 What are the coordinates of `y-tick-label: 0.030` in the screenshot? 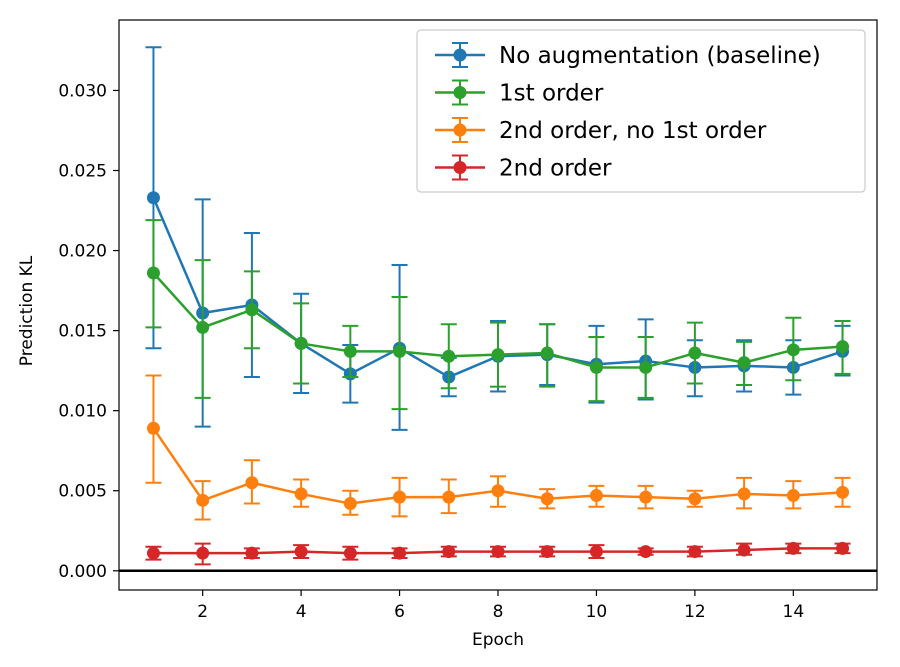 It's located at (82, 91).